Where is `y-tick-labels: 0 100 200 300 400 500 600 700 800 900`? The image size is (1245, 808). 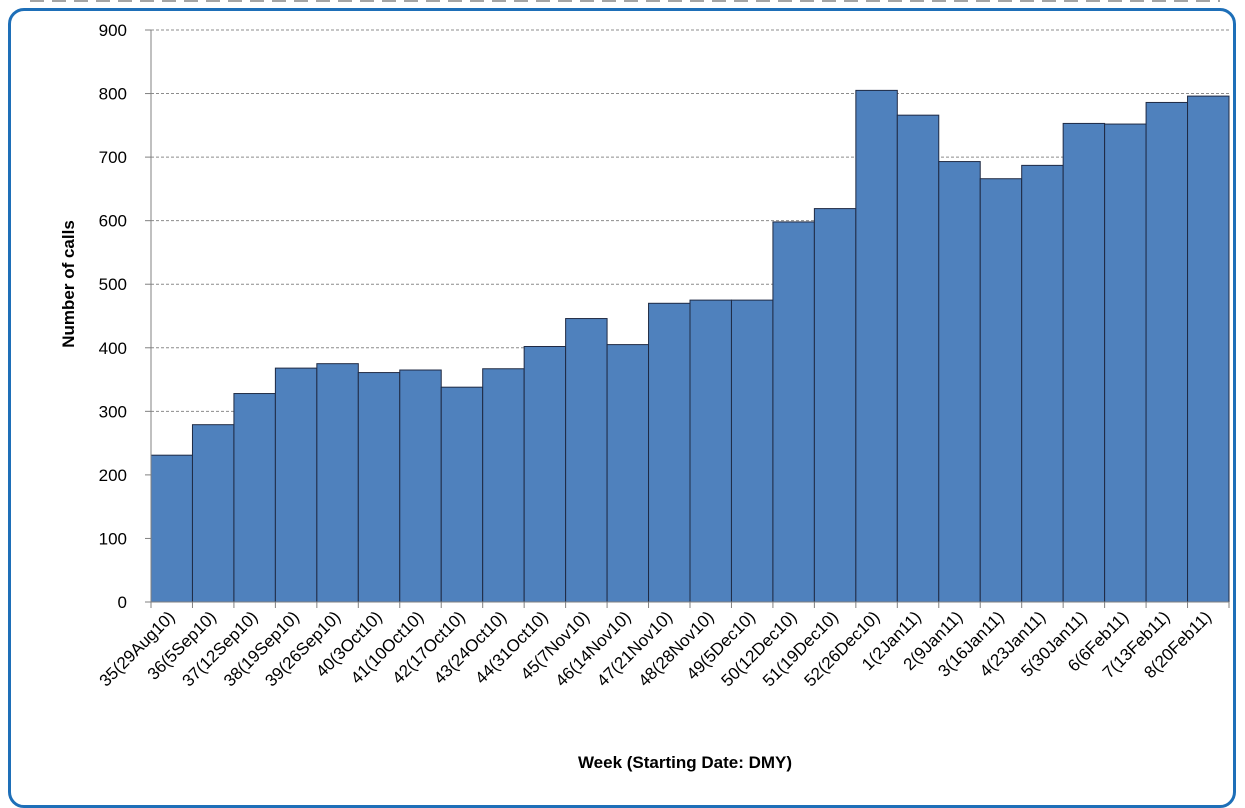 y-tick-labels: 0 100 200 300 400 500 600 700 800 900 is located at coordinates (113, 316).